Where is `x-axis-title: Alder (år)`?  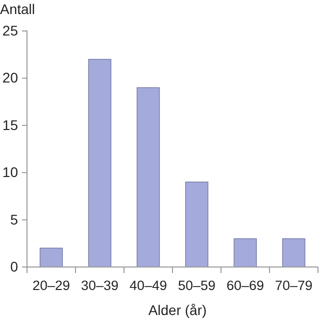 x-axis-title: Alder (år) is located at coordinates (177, 310).